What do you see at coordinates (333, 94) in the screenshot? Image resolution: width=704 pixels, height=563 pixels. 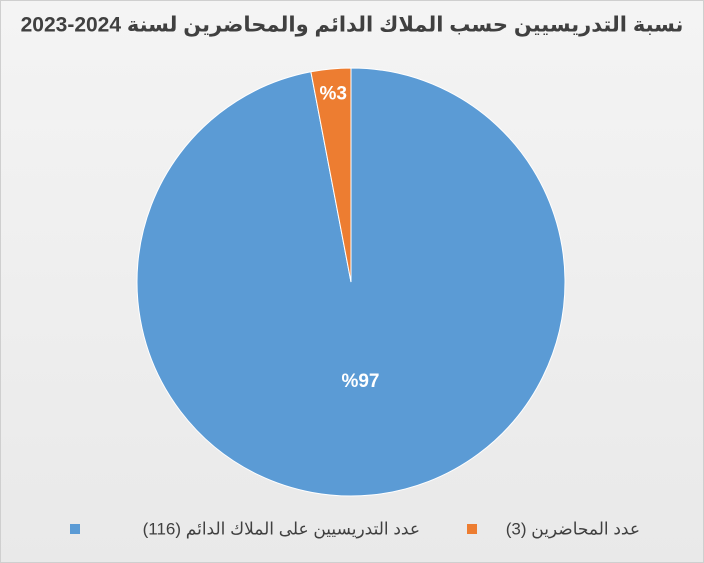 I see `data-label: %3` at bounding box center [333, 94].